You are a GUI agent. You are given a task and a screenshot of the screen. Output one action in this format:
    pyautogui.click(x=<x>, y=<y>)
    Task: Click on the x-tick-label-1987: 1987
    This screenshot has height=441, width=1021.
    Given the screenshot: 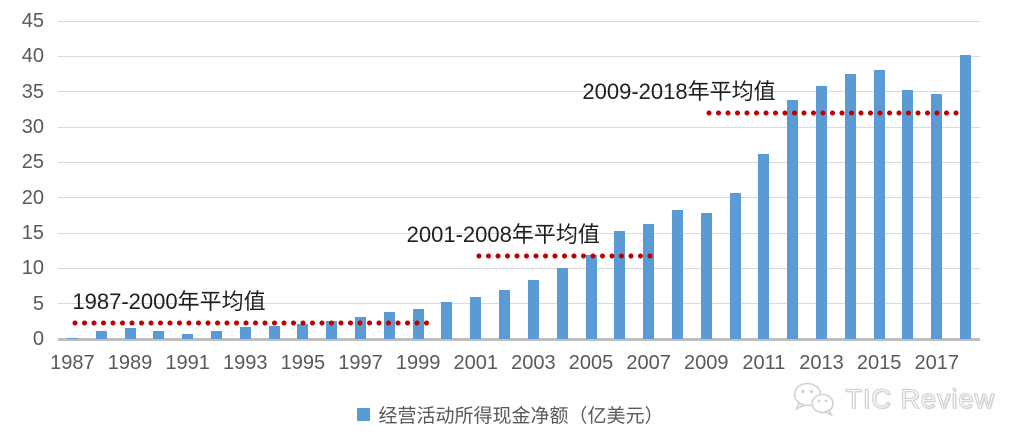 What is the action you would take?
    pyautogui.click(x=72, y=363)
    